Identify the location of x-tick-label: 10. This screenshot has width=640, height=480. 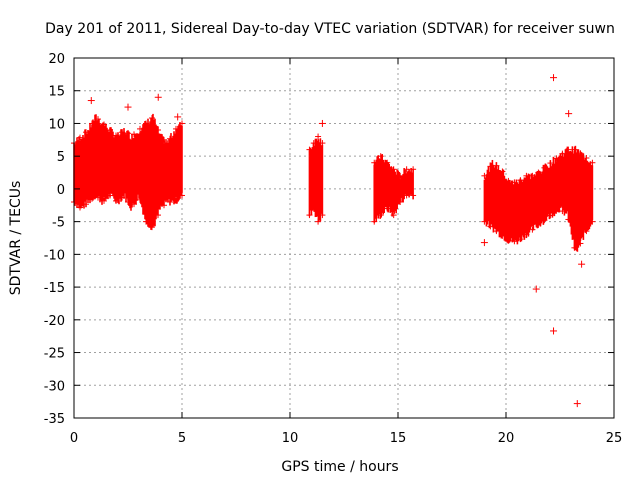
(290, 438).